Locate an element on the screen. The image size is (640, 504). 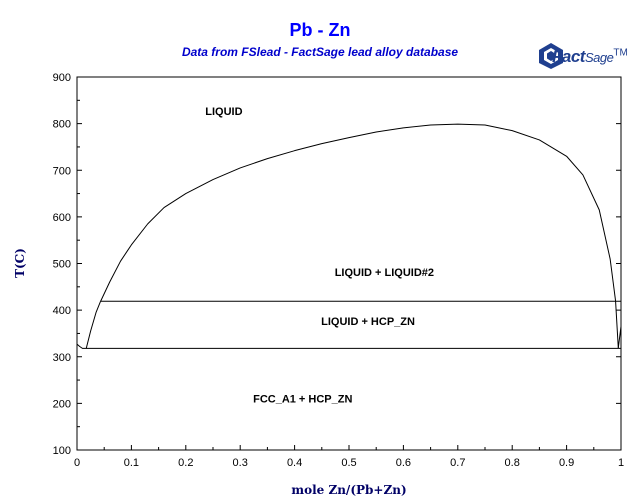
x-tick-label: 0.7 is located at coordinates (457, 463).